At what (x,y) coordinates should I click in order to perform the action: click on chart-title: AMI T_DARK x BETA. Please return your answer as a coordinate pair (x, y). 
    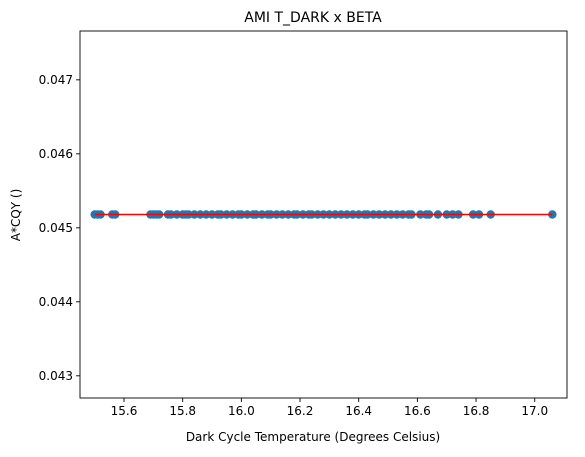
    Looking at the image, I should click on (313, 18).